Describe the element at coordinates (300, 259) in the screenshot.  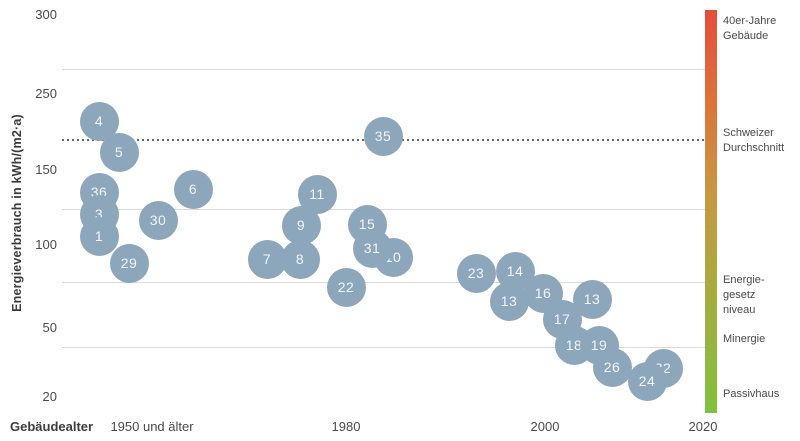
I see `bubble-8: 8` at that location.